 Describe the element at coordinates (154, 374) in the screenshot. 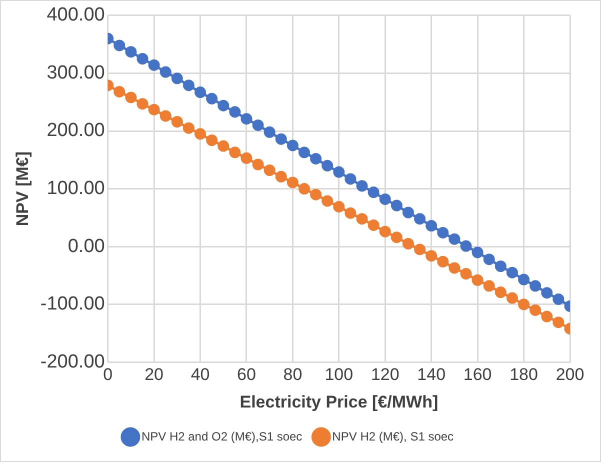

I see `x-tick-label: 20` at that location.